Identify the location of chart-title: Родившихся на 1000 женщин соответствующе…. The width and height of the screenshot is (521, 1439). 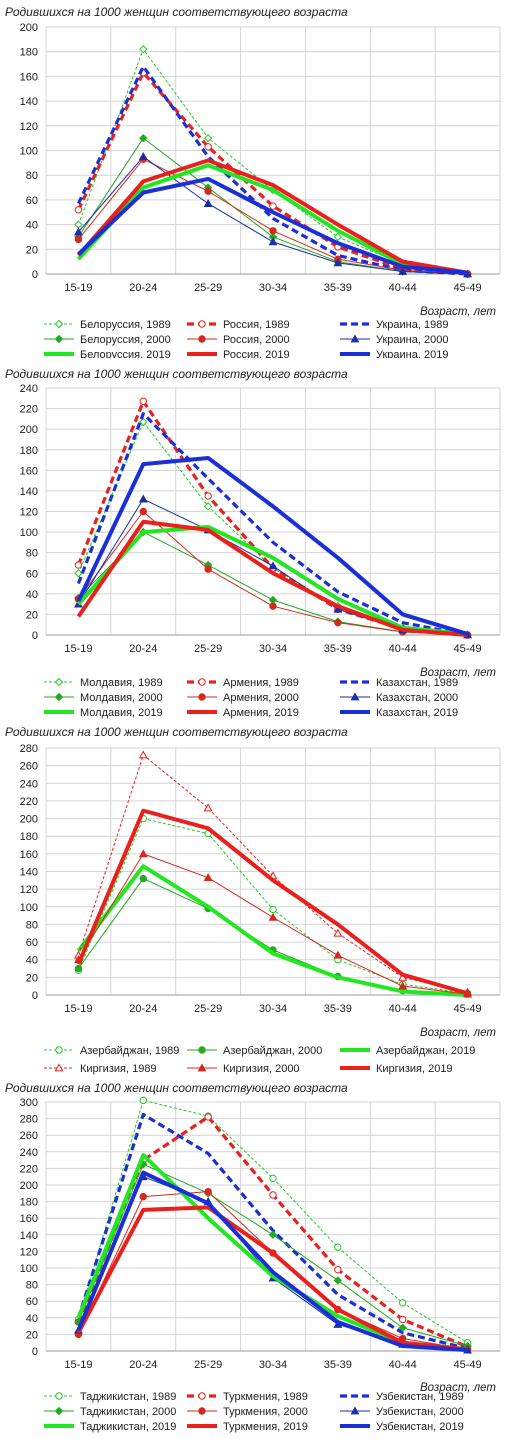
(176, 374).